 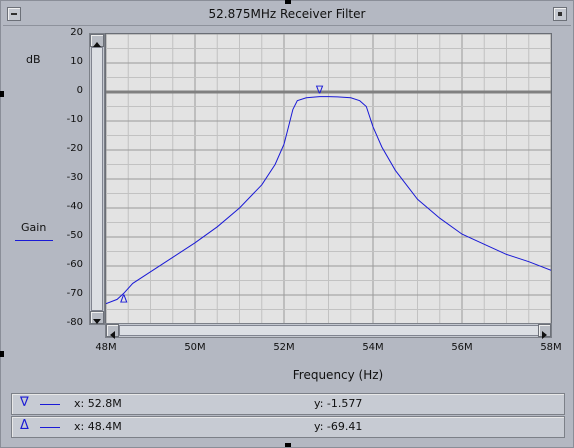 What do you see at coordinates (98, 403) in the screenshot?
I see `marker-1-x: x: 52.8M` at bounding box center [98, 403].